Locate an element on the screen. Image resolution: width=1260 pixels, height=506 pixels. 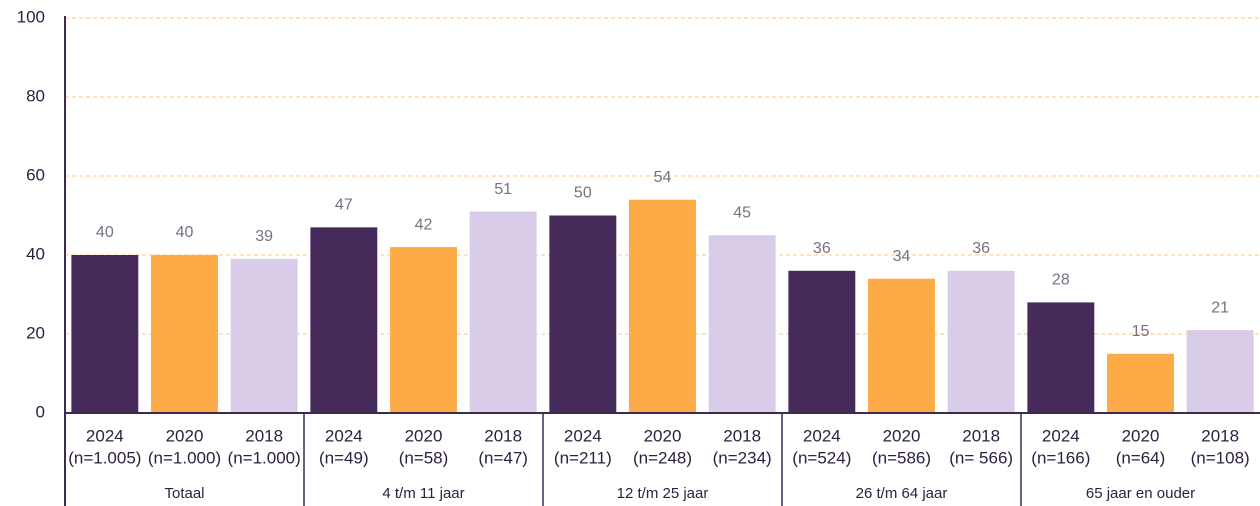
bar-n-label: (n=58) is located at coordinates (424, 457).